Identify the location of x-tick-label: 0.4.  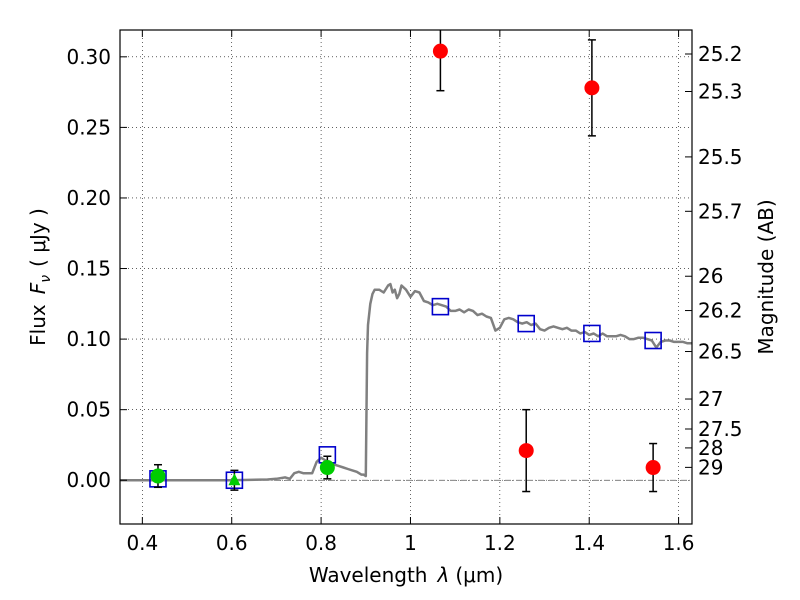
(142, 543).